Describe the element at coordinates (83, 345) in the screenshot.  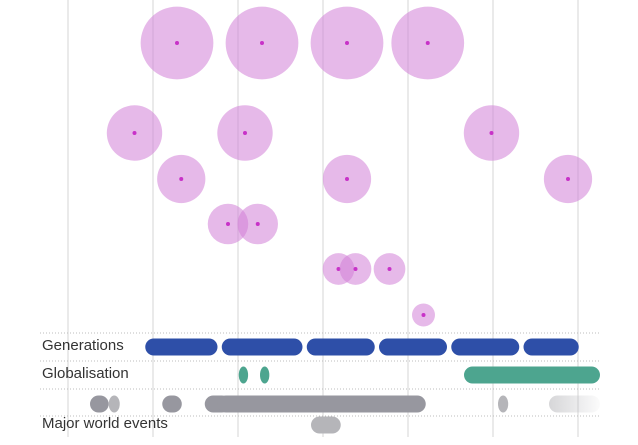
I see `track-label-0: Generations` at that location.